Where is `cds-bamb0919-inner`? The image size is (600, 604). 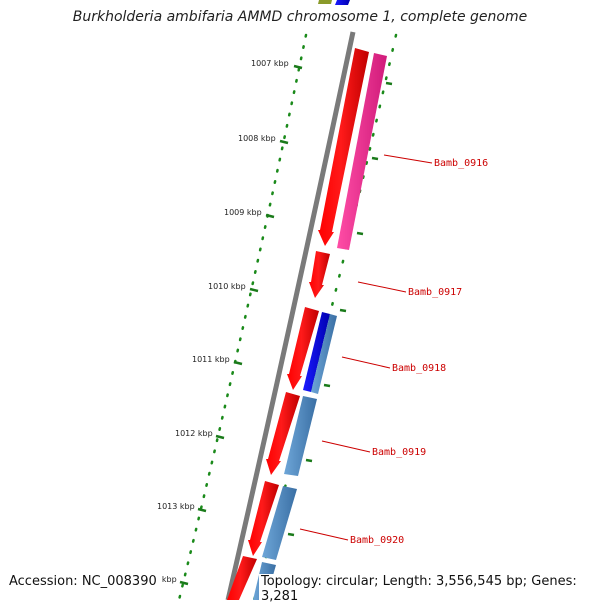
cds-bamb0919-inner is located at coordinates (283, 433).